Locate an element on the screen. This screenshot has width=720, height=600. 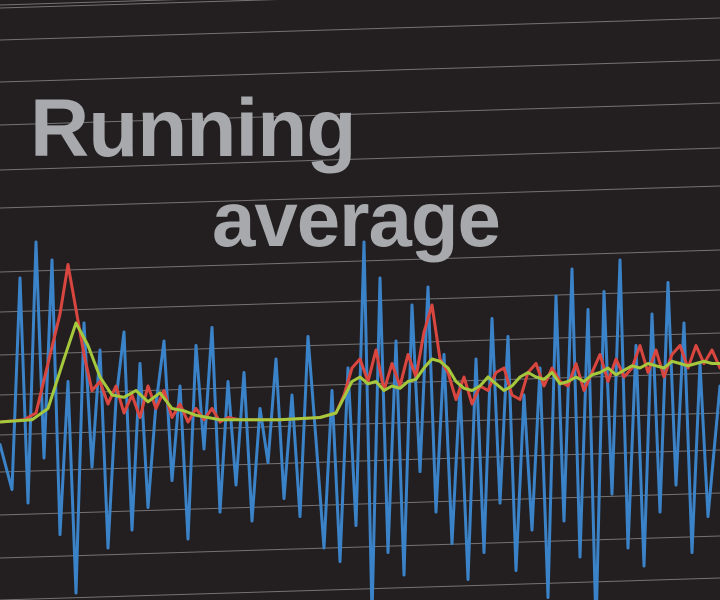
chart-title-line-2: average is located at coordinates (356, 219).